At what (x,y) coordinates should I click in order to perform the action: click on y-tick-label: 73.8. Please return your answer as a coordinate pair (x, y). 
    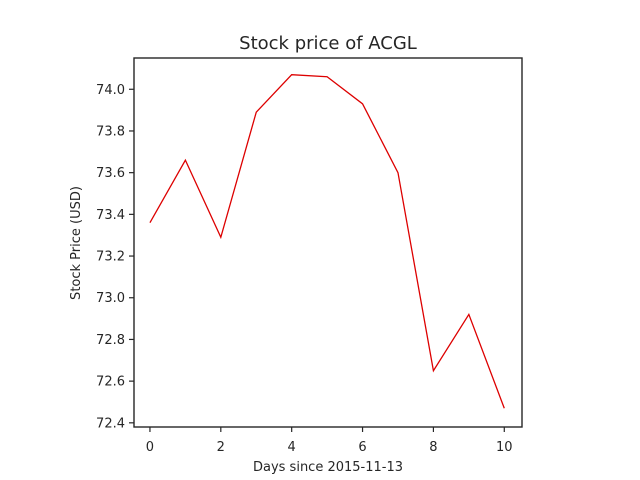
    Looking at the image, I should click on (110, 131).